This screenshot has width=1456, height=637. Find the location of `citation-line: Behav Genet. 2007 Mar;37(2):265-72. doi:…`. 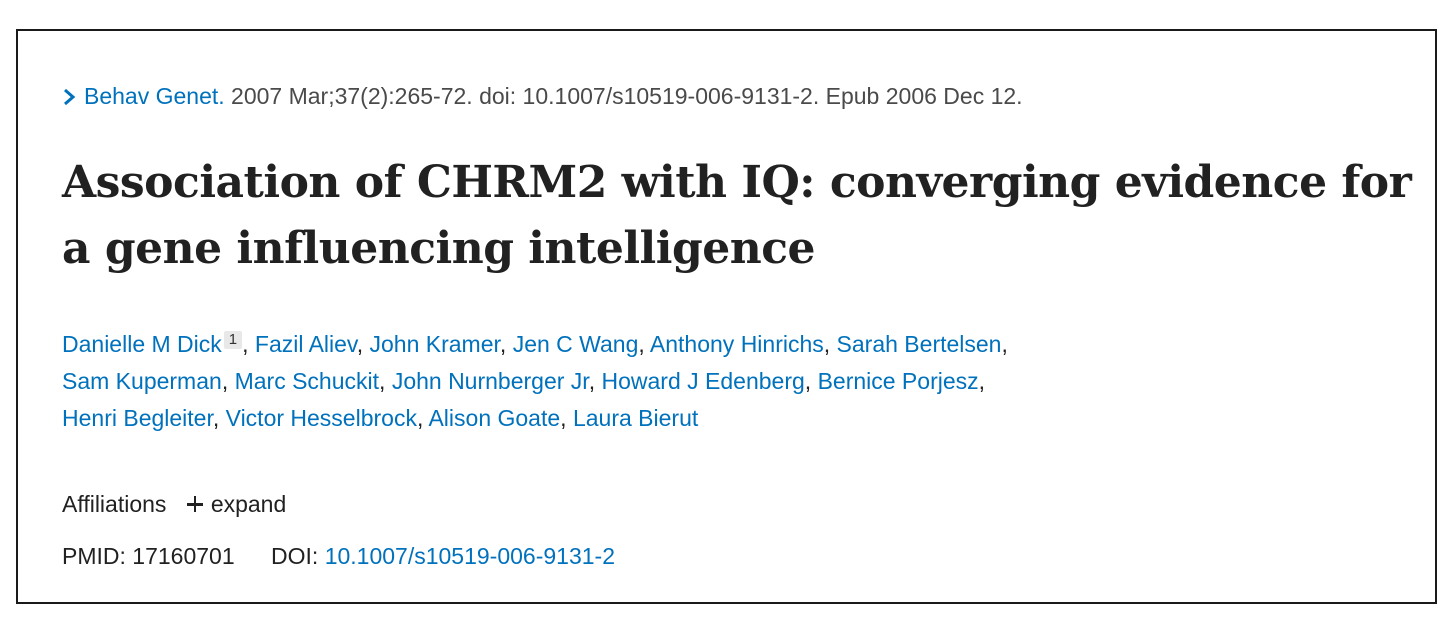

citation-line: Behav Genet. 2007 Mar;37(2):265-72. doi:… is located at coordinates (542, 96).